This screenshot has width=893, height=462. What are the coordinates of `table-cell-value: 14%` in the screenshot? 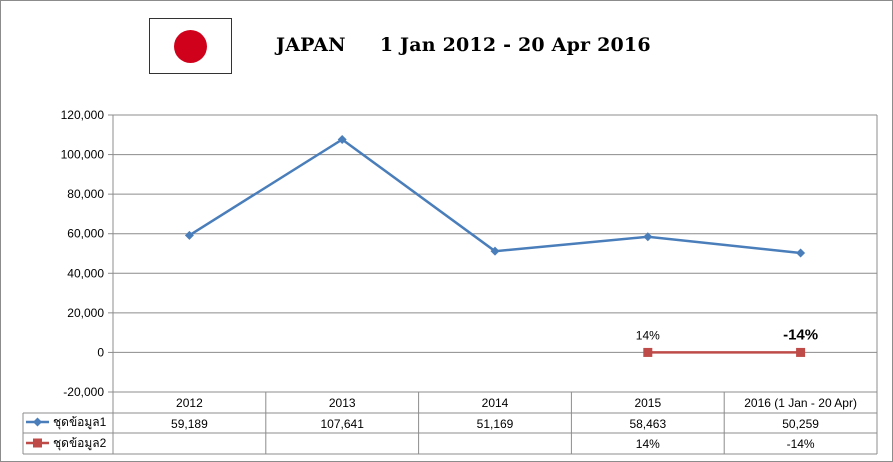 It's located at (648, 444).